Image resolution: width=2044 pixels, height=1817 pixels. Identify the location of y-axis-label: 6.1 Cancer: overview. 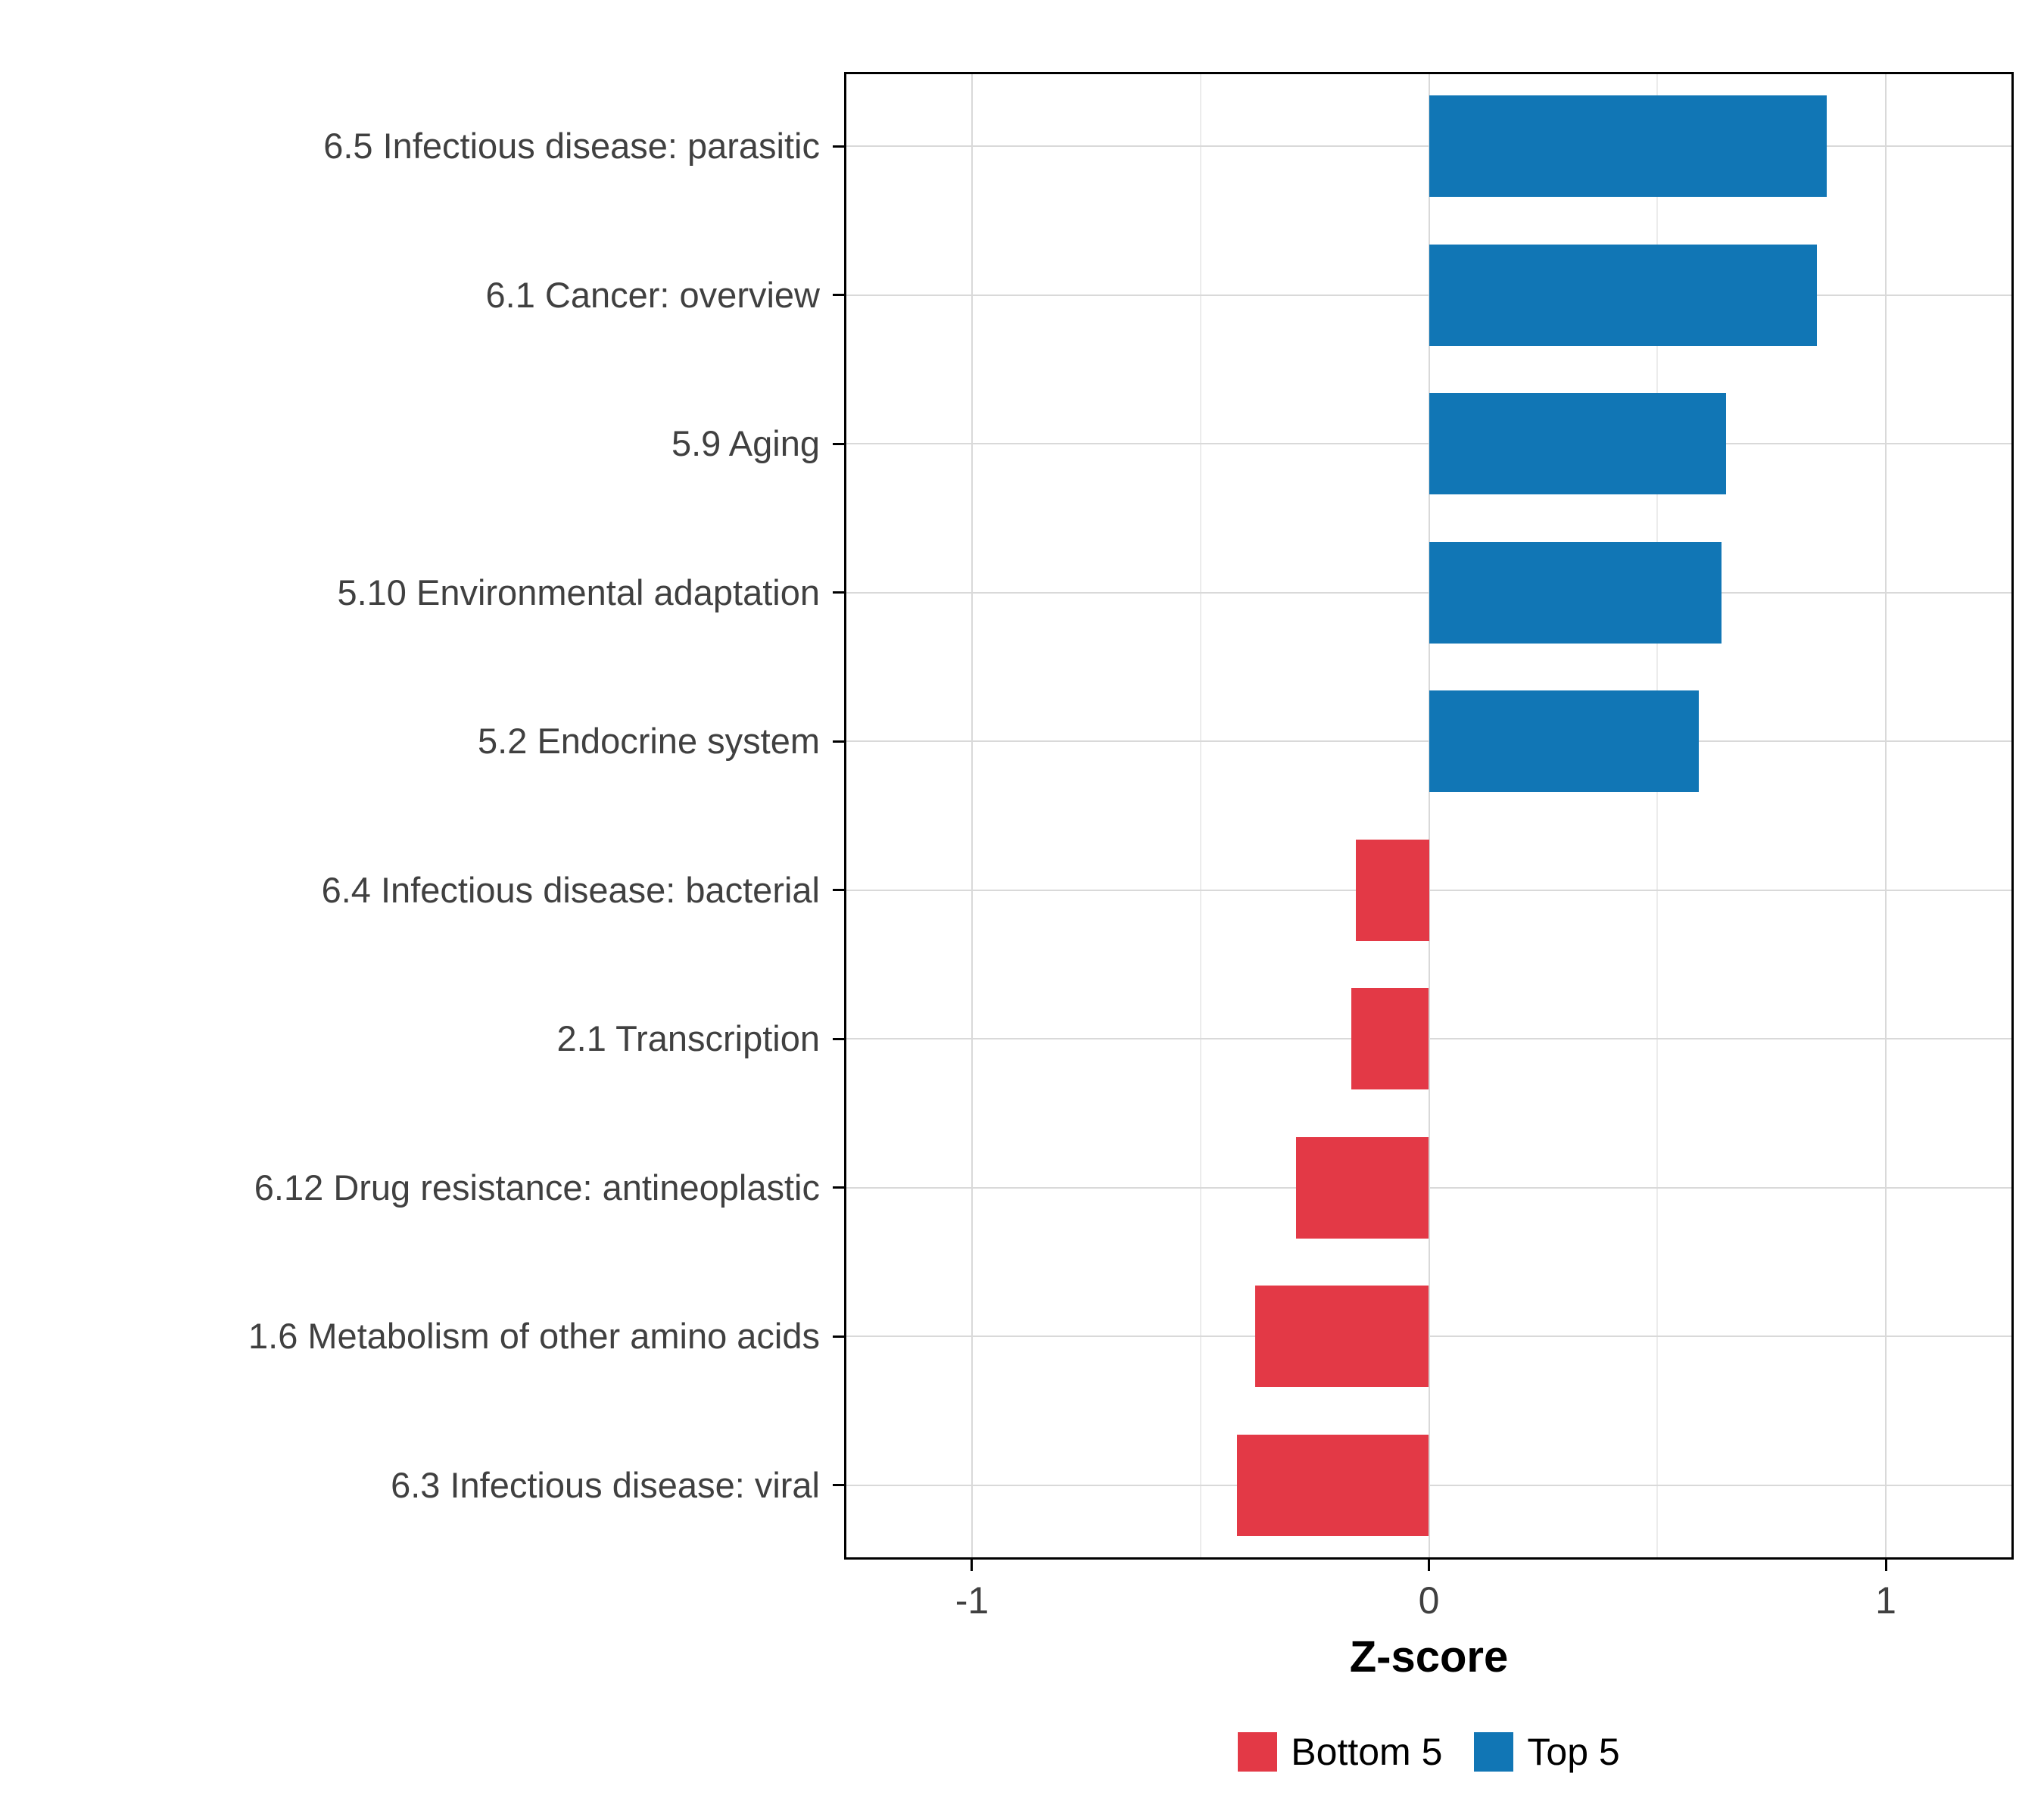
(652, 294).